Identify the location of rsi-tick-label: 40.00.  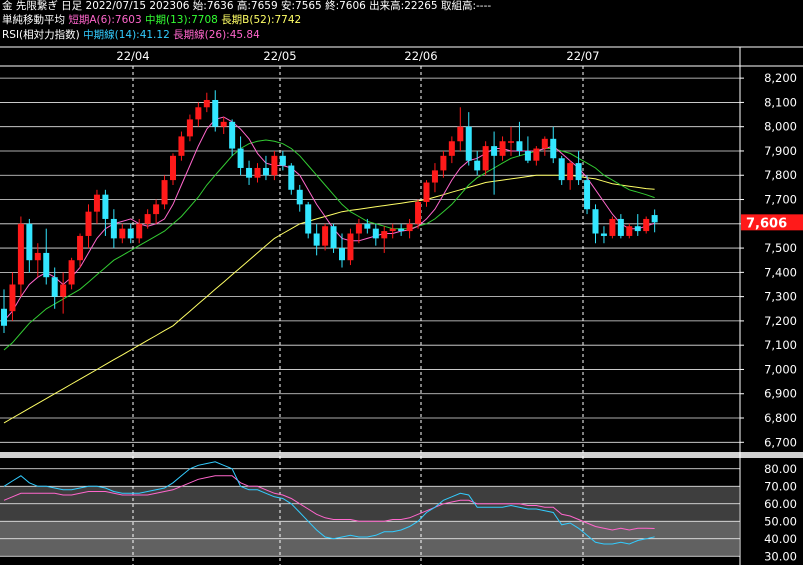
(780, 539).